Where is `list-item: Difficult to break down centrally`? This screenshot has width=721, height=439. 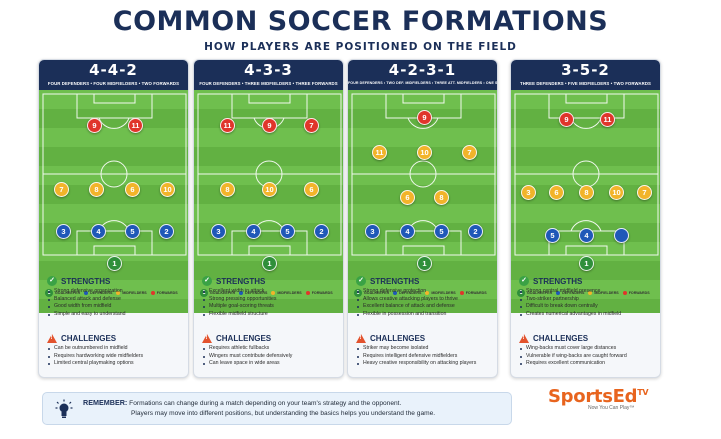
list-item: Difficult to break down centrally is located at coordinates (589, 307).